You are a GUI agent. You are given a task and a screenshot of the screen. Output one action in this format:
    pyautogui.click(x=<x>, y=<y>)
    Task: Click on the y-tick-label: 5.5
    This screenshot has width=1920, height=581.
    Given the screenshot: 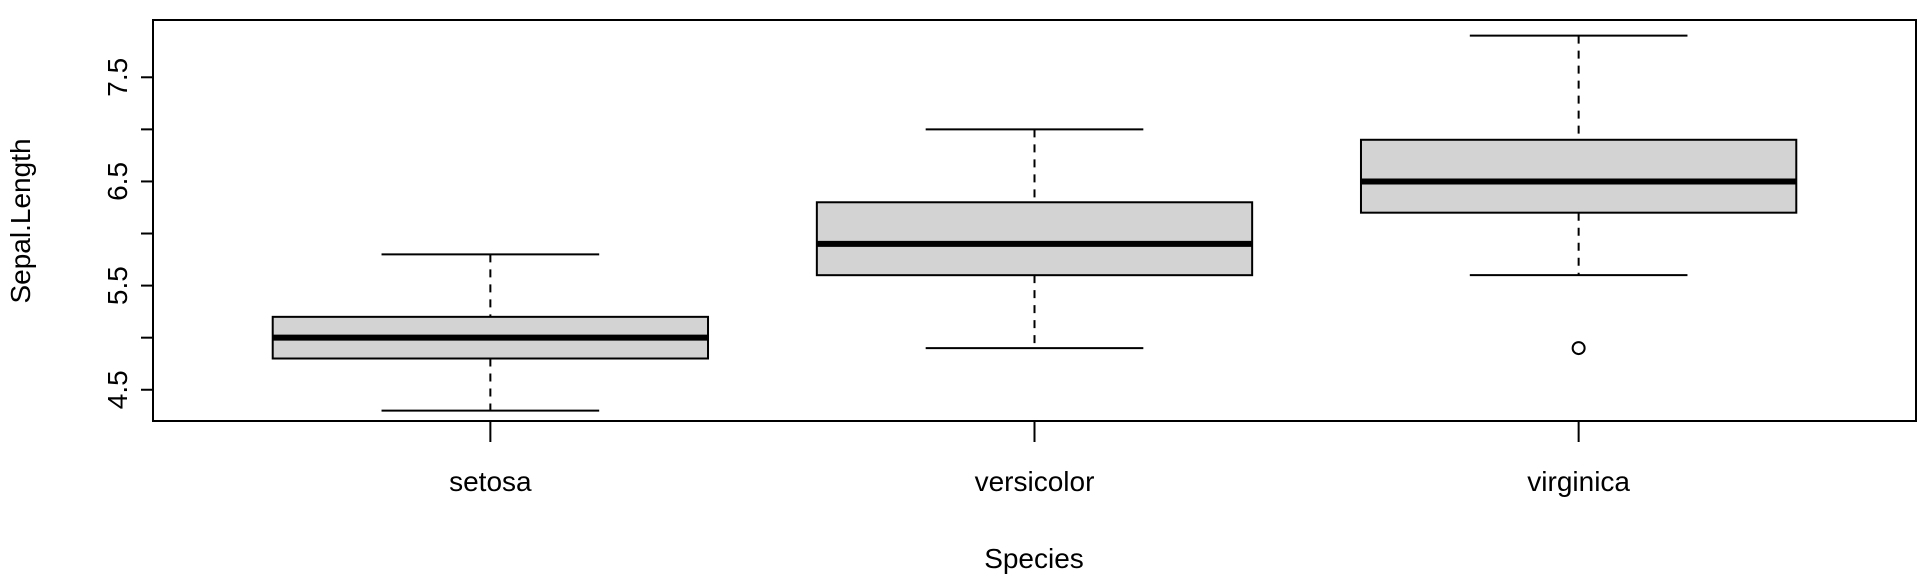 What is the action you would take?
    pyautogui.click(x=117, y=285)
    